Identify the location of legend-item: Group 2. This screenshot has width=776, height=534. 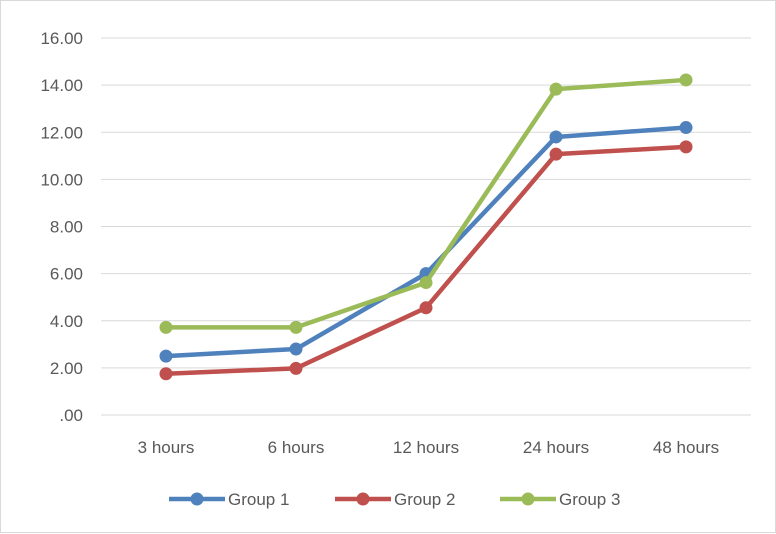
(395, 499).